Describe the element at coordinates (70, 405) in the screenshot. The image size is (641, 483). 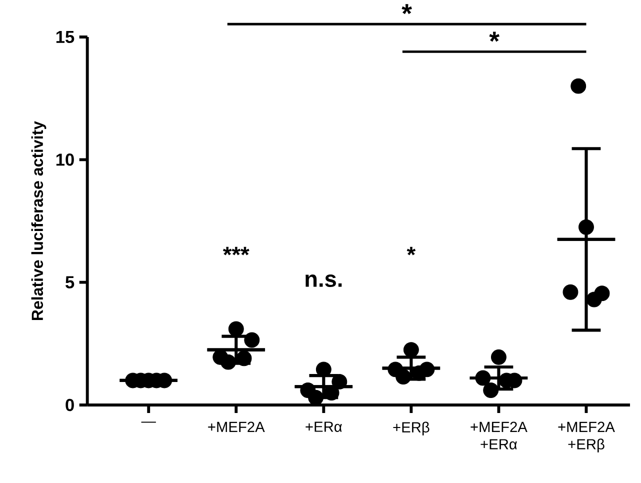
I see `y-tick-label: 0` at that location.